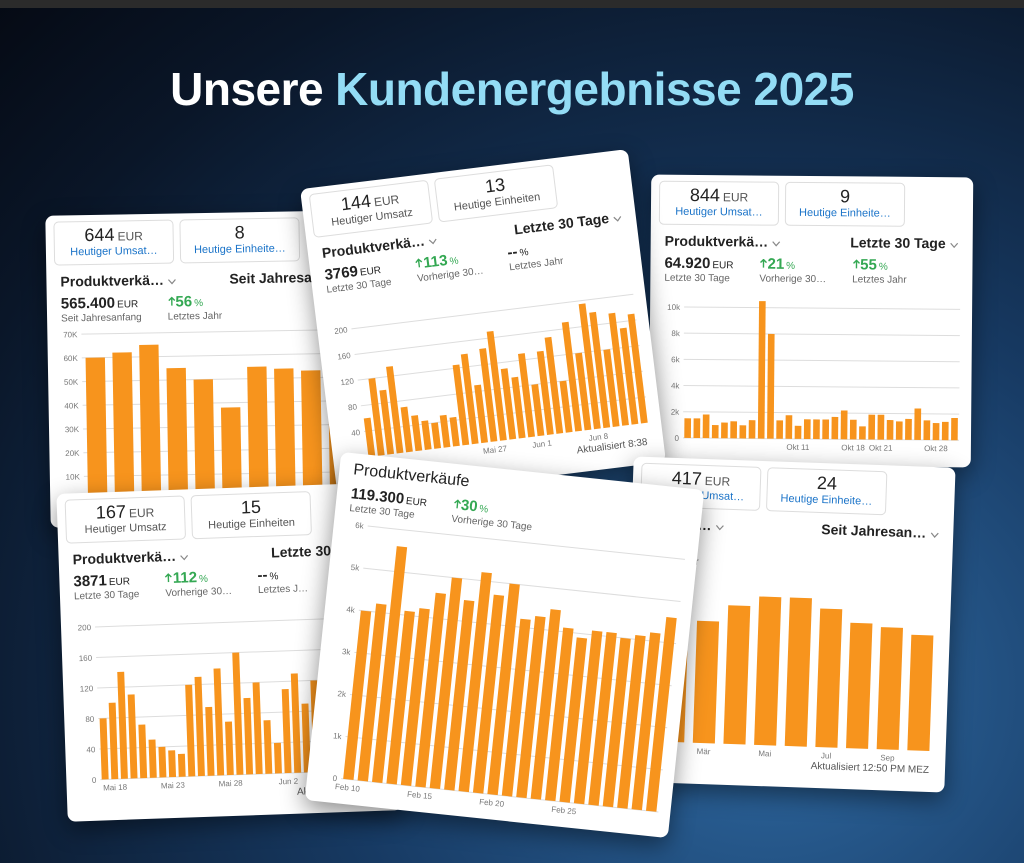 The height and width of the screenshot is (863, 1024). Describe the element at coordinates (719, 196) in the screenshot. I see `kpi-value-line: 844 EUR` at that location.